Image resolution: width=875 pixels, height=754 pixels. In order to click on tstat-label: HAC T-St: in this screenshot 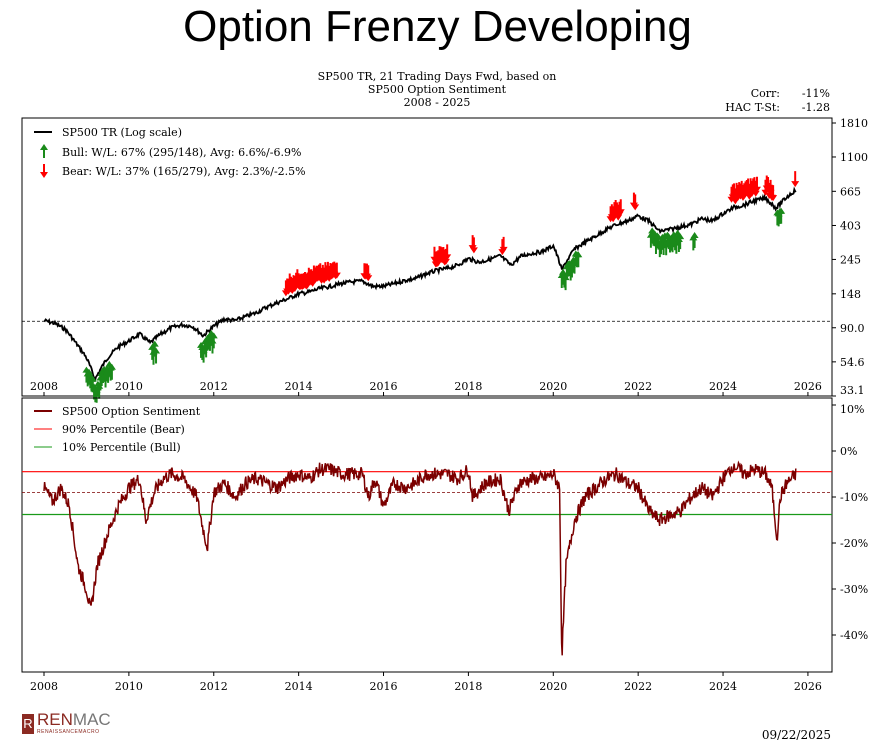, I will do `click(752, 107)`.